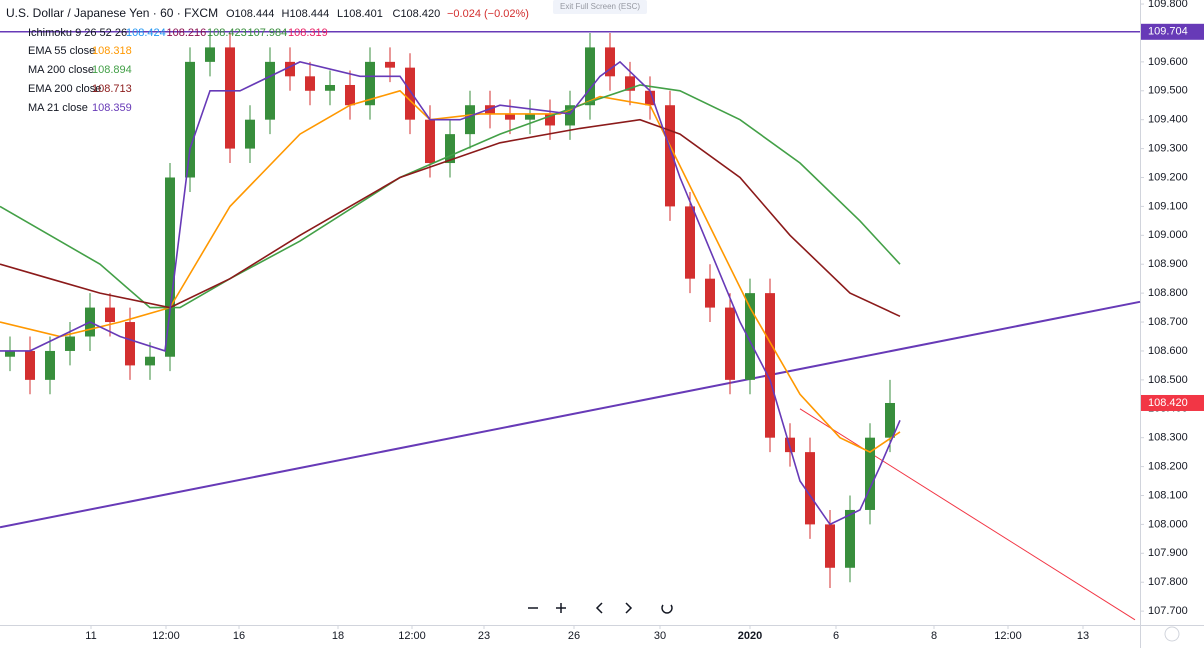 The image size is (1204, 648). Describe the element at coordinates (967, 514) in the screenshot. I see `trendline` at that location.